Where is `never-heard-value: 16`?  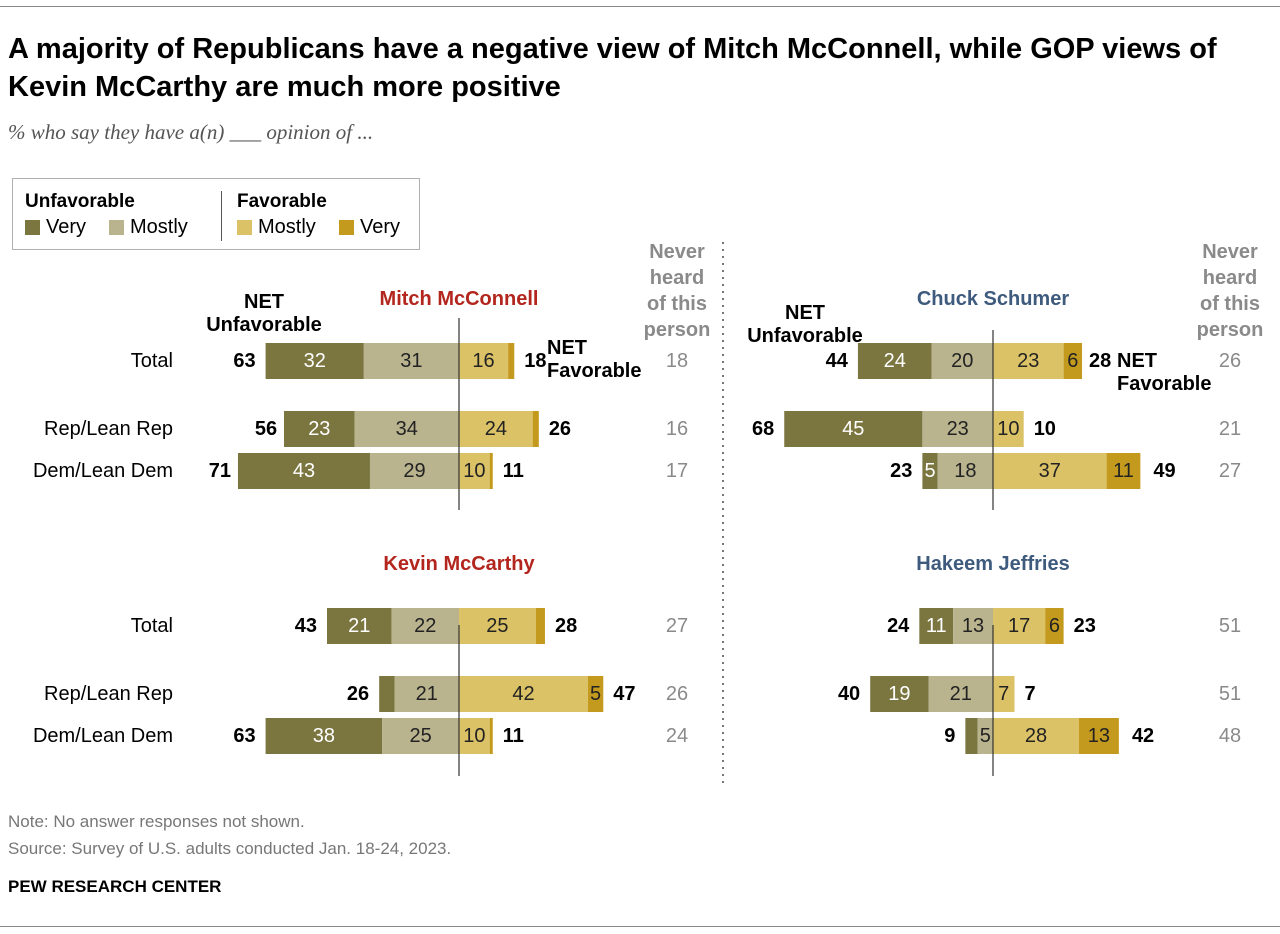 never-heard-value: 16 is located at coordinates (677, 429).